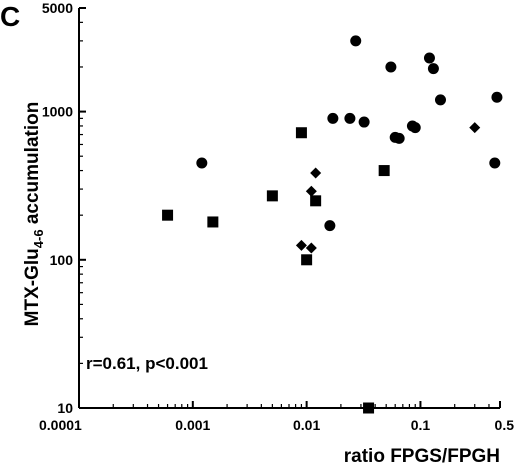 The image size is (520, 470). Describe the element at coordinates (57, 112) in the screenshot. I see `y-tick-label: 1000` at that location.